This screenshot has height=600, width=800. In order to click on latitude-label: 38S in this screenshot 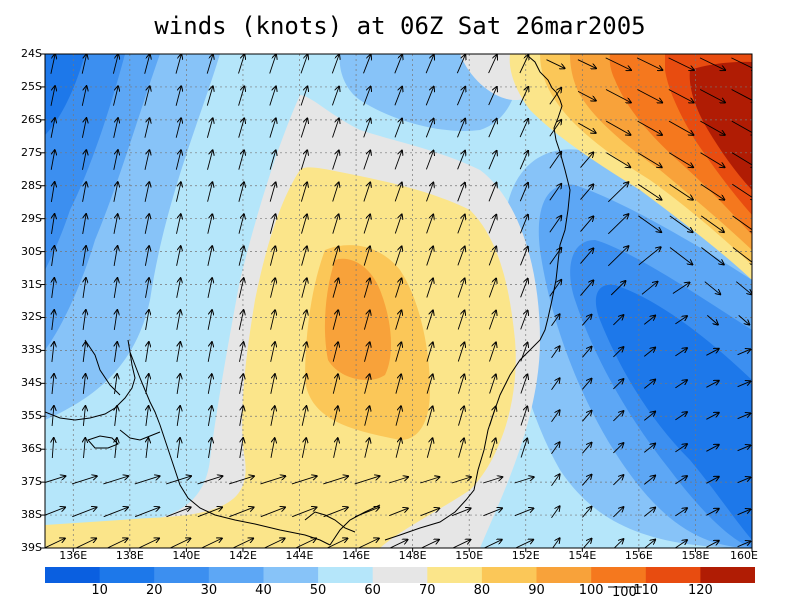, I will do `click(31, 515)`.